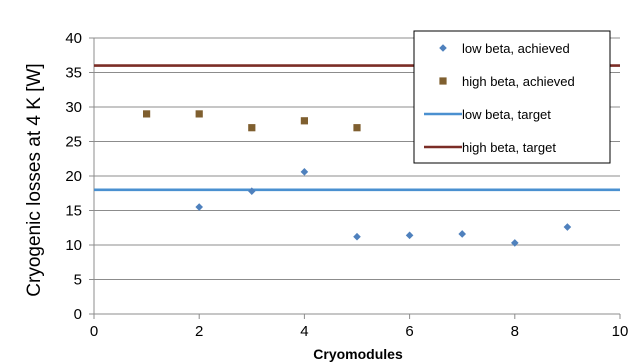 The image size is (630, 363). What do you see at coordinates (73, 38) in the screenshot?
I see `y-tick-label: 40` at bounding box center [73, 38].